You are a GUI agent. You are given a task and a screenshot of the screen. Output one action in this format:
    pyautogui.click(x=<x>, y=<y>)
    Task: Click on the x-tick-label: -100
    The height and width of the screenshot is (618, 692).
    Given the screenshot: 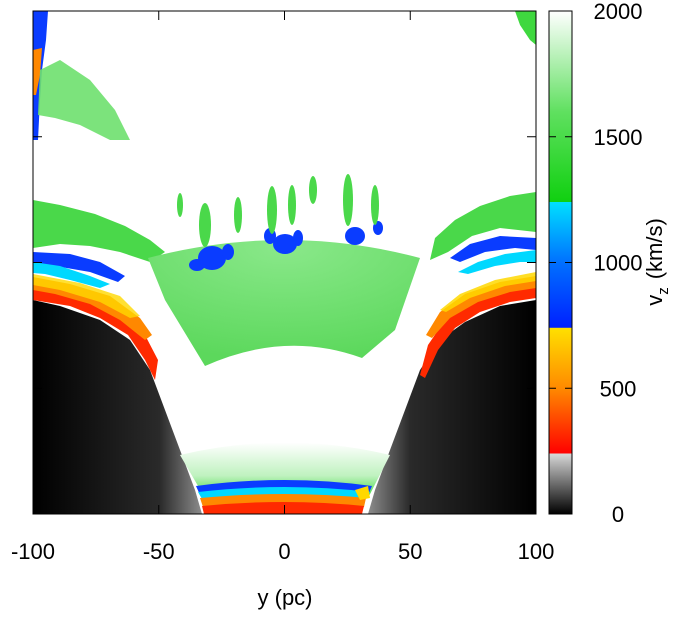 What is the action you would take?
    pyautogui.click(x=33, y=551)
    